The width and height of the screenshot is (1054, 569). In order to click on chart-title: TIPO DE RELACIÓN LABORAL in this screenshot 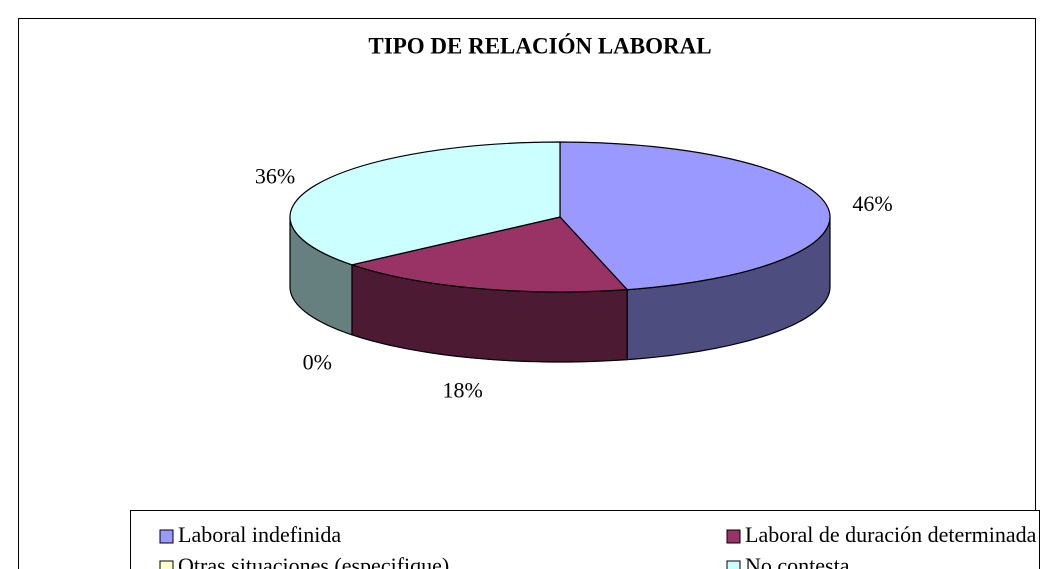, I will do `click(539, 45)`.